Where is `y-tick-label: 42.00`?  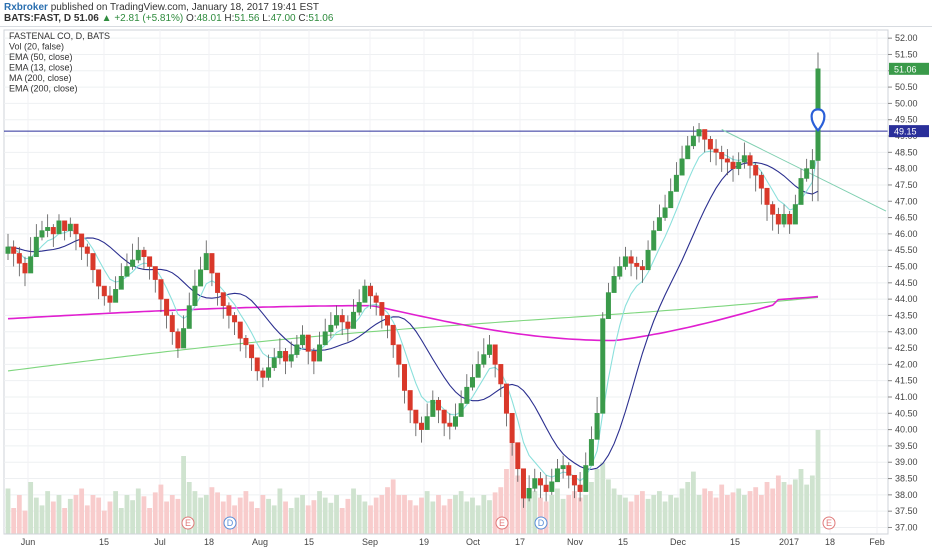
y-tick-label: 42.00 is located at coordinates (906, 364).